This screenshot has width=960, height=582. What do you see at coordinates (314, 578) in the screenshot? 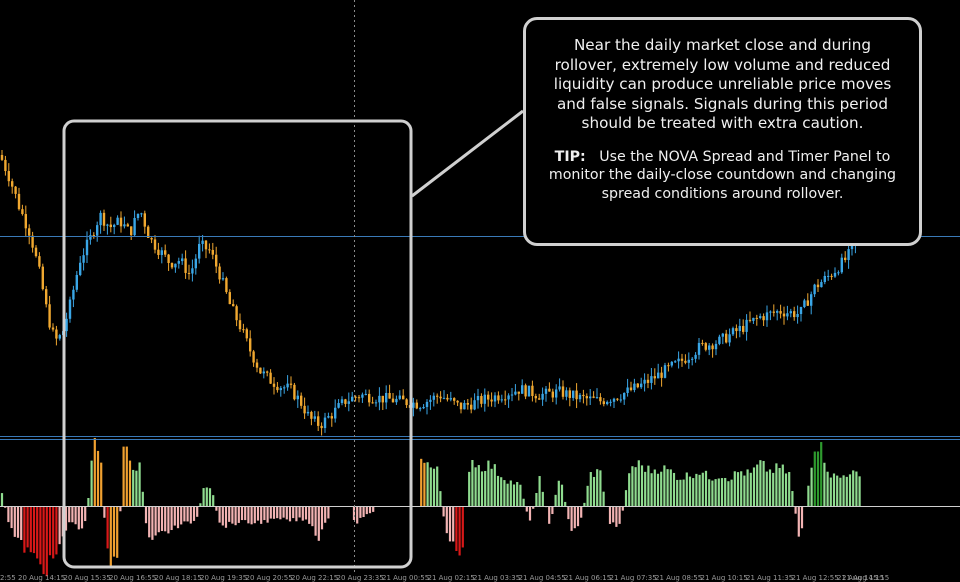
I see `x-tick-label: 20 Aug 22:15` at bounding box center [314, 578].